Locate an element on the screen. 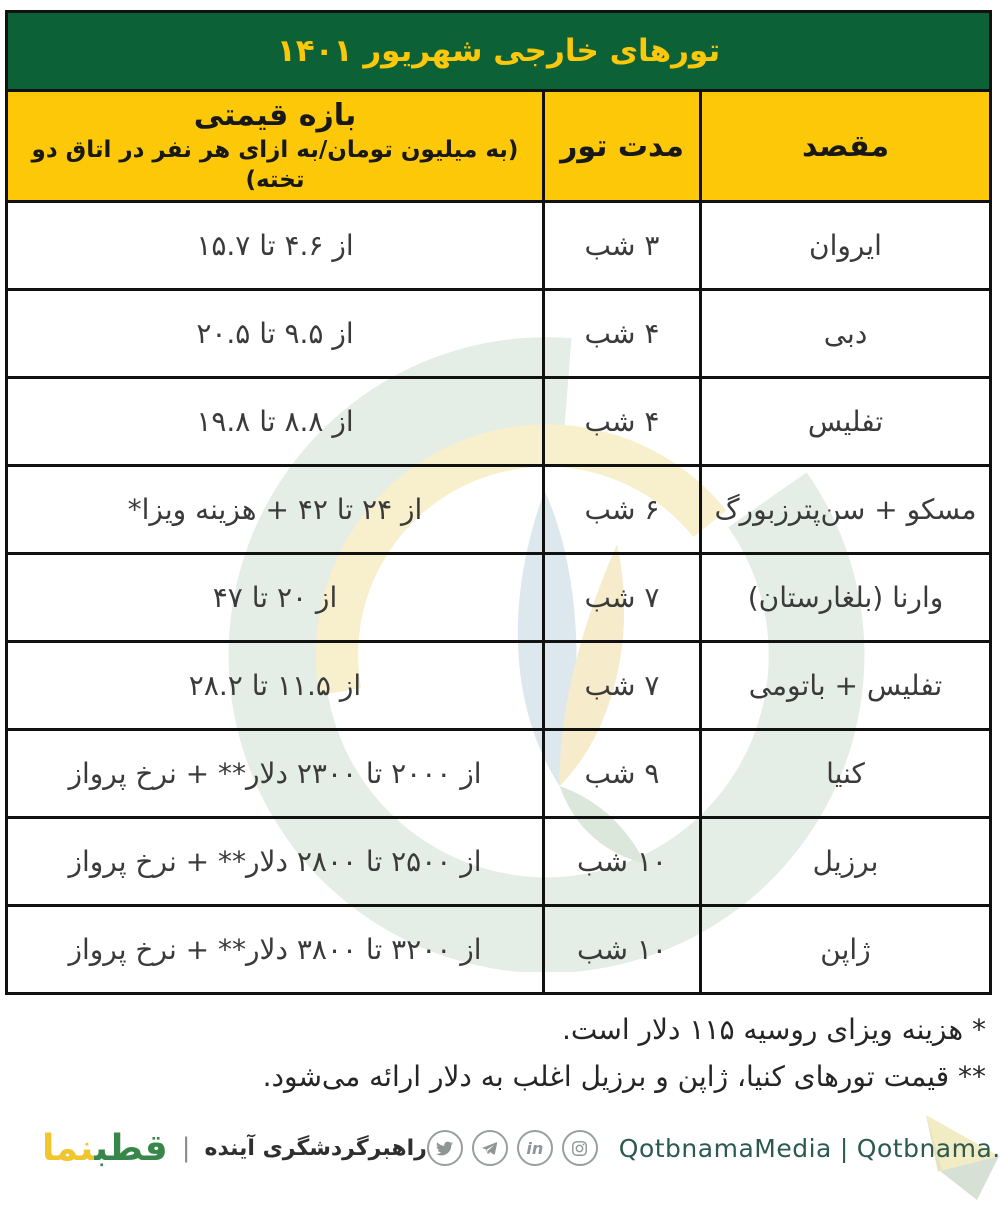  instagram-icon is located at coordinates (579, 1148).